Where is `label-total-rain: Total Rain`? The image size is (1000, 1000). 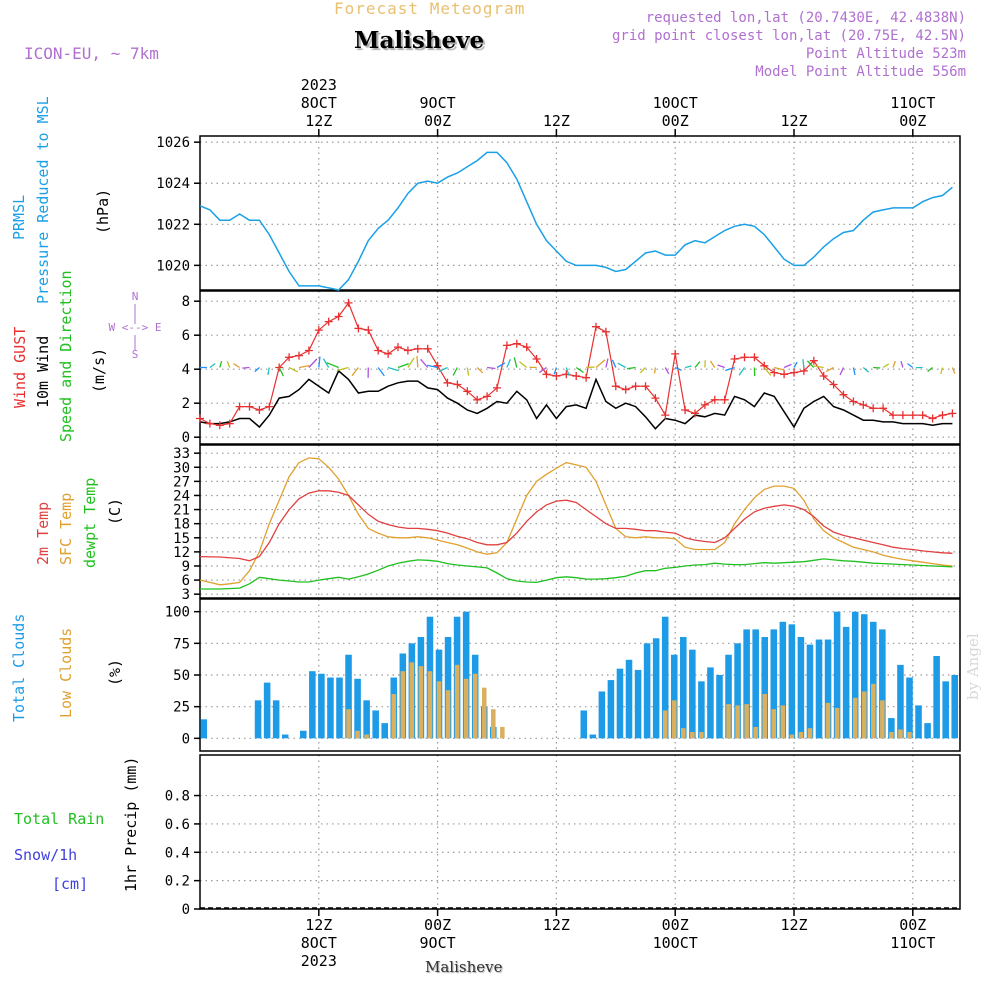 label-total-rain: Total Rain is located at coordinates (59, 819).